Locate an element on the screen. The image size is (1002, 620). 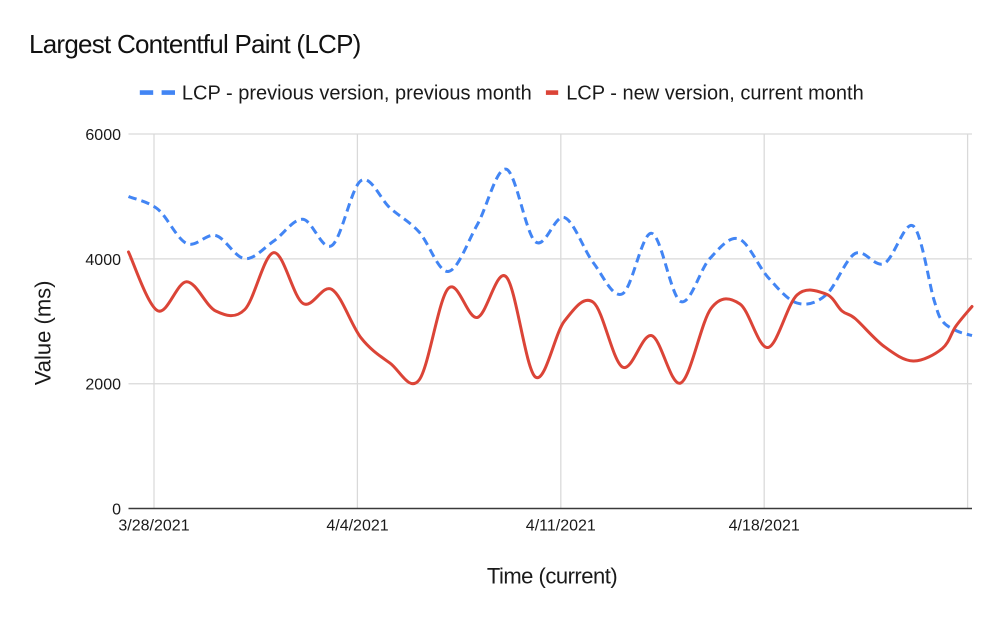
svg-text:LCP - previous version, previo: LCP - previous version, previous month is located at coordinates (357, 94).